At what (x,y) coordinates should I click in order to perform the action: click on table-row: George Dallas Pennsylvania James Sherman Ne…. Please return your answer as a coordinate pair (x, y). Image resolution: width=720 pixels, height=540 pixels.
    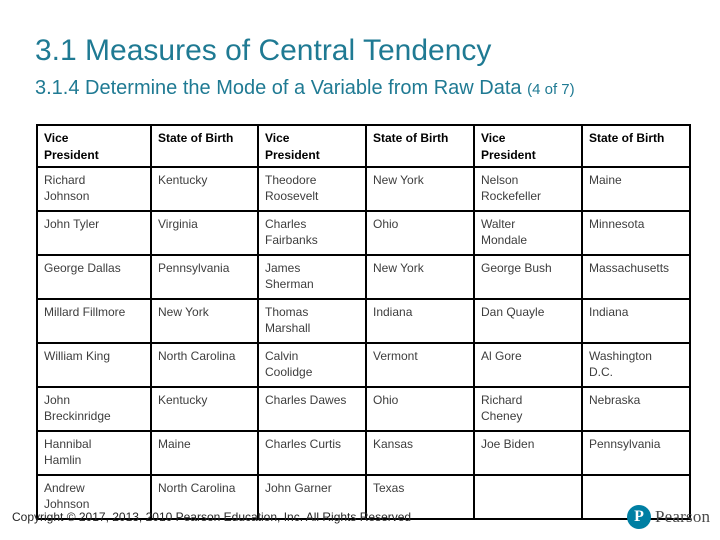
    Looking at the image, I should click on (363, 276).